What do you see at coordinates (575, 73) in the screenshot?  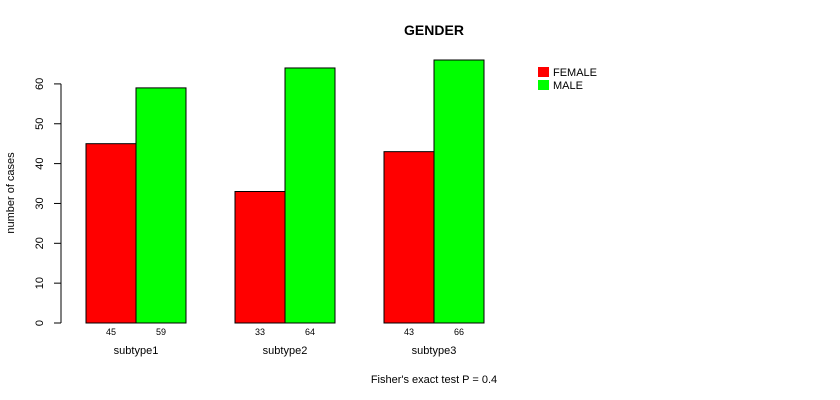 I see `legend-label-female: FEMALE` at bounding box center [575, 73].